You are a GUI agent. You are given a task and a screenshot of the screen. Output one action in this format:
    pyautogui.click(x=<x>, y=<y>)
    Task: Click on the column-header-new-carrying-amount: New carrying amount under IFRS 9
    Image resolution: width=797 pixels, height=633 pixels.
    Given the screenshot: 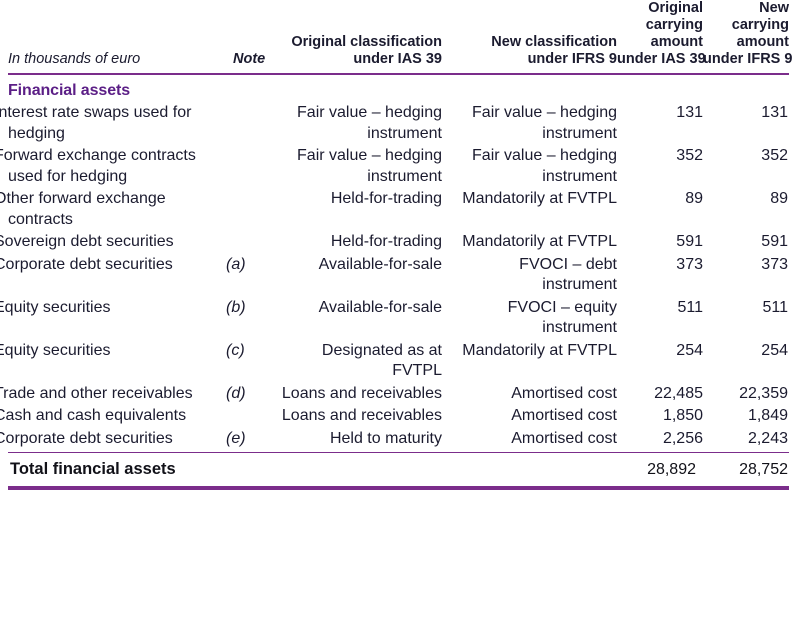 What is the action you would take?
    pyautogui.click(x=748, y=35)
    